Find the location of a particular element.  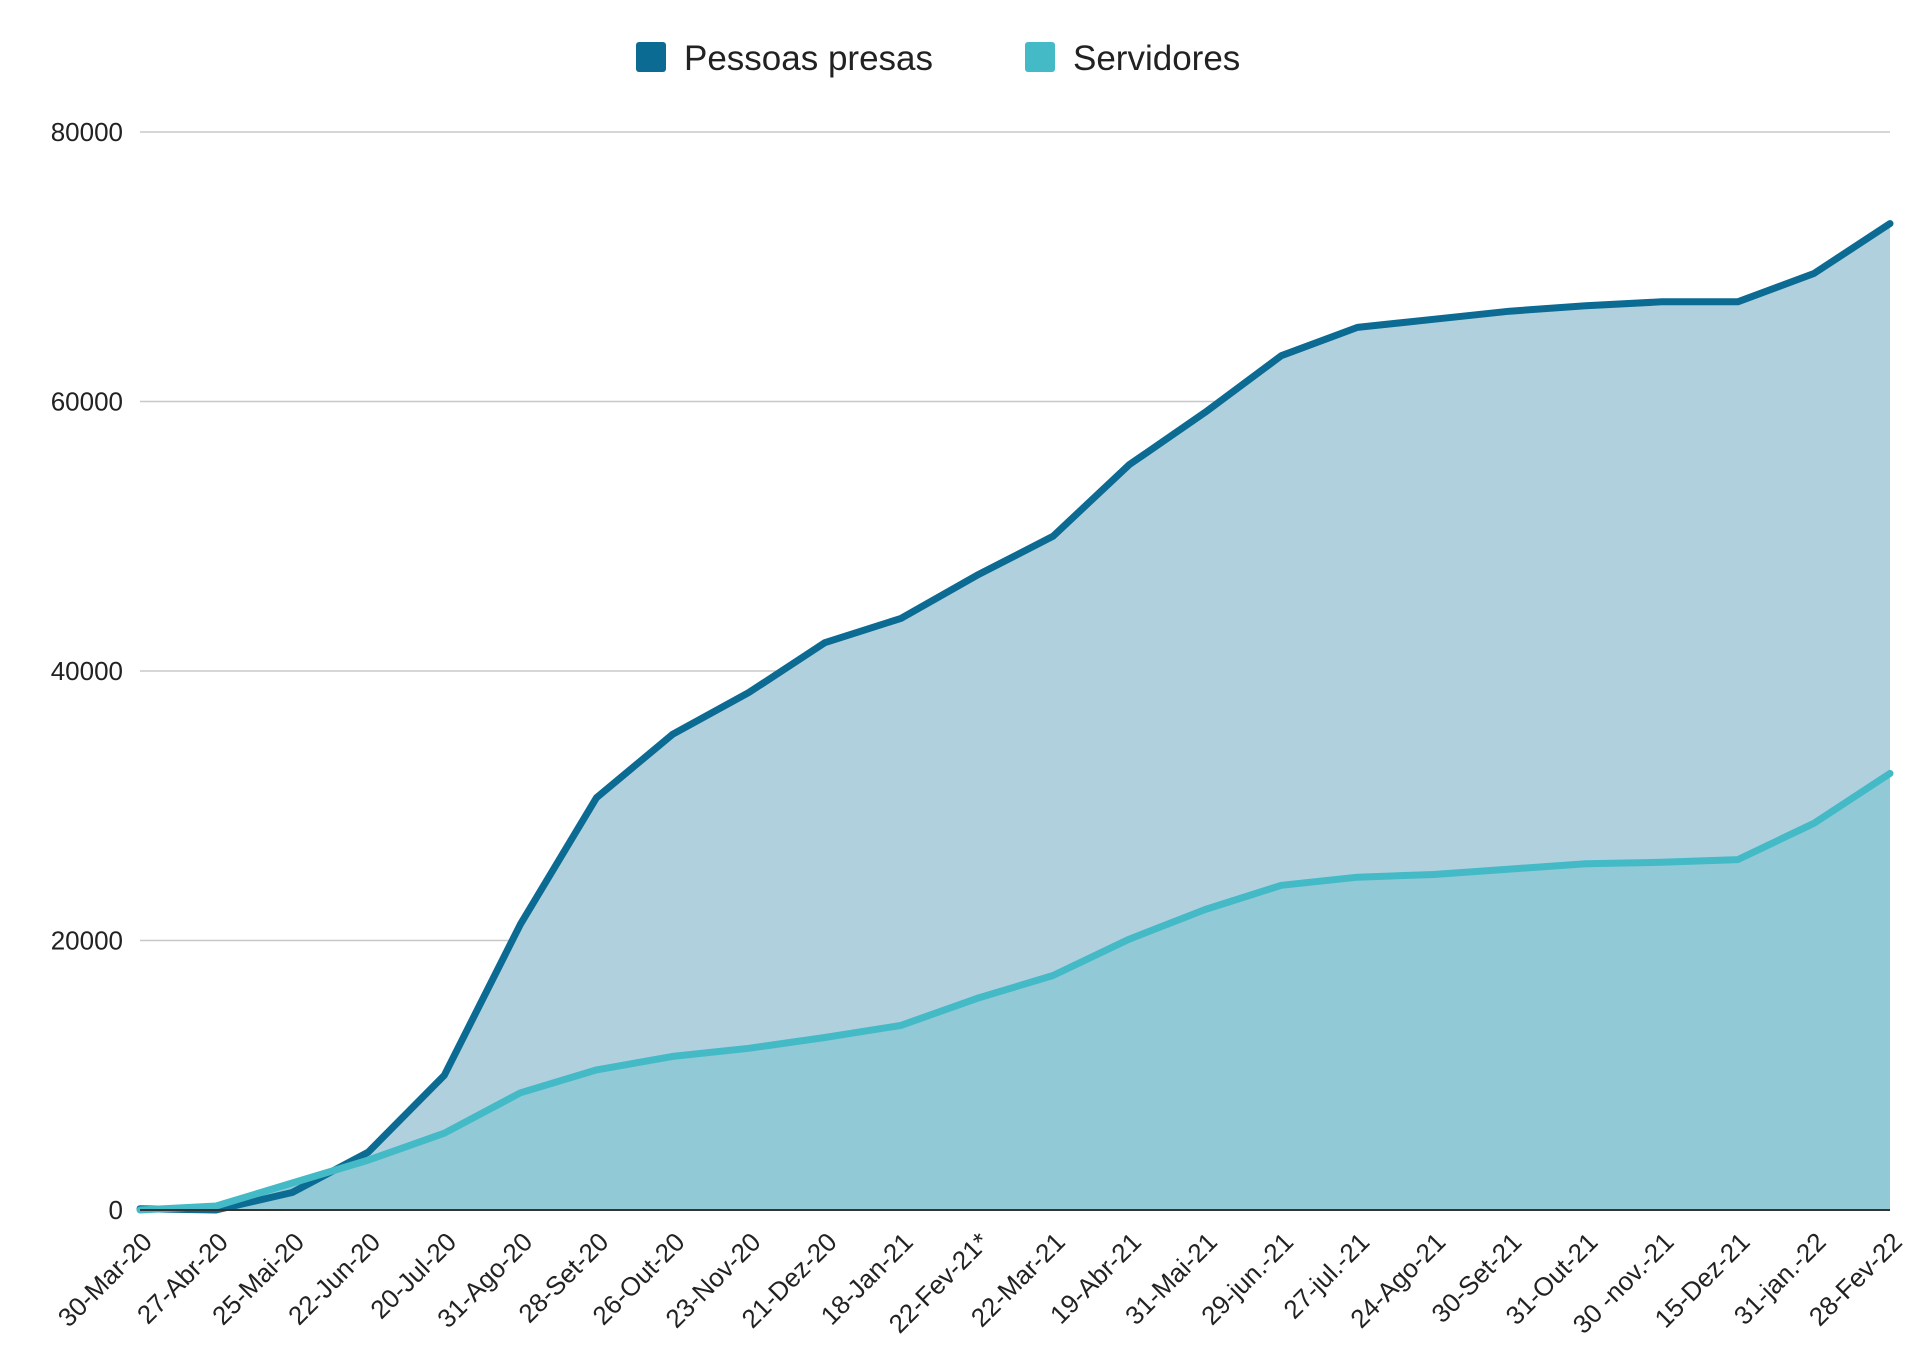

y-tick-label-20000: 20000 is located at coordinates (87, 941).